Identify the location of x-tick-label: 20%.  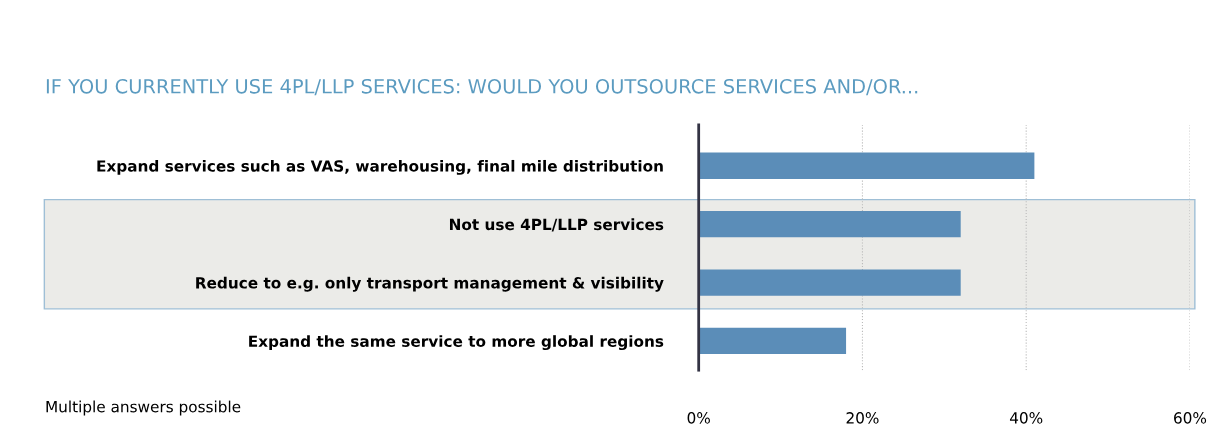
(862, 418).